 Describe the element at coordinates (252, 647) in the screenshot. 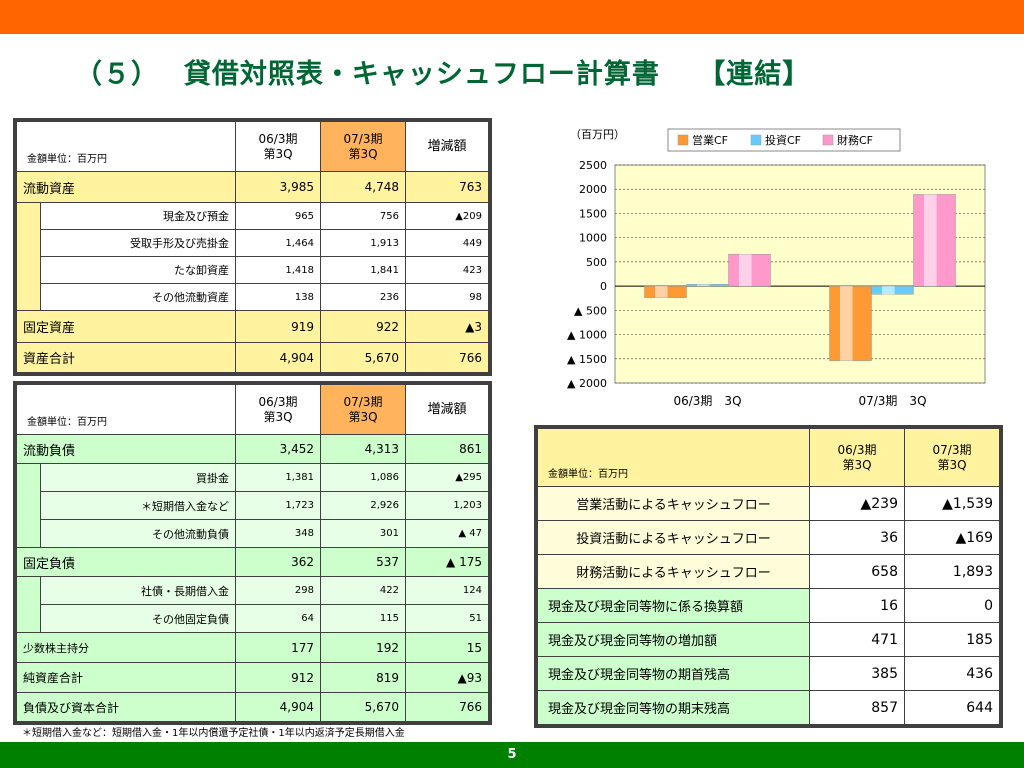

I see `table-row: 少数株主持分 177 192 15` at that location.